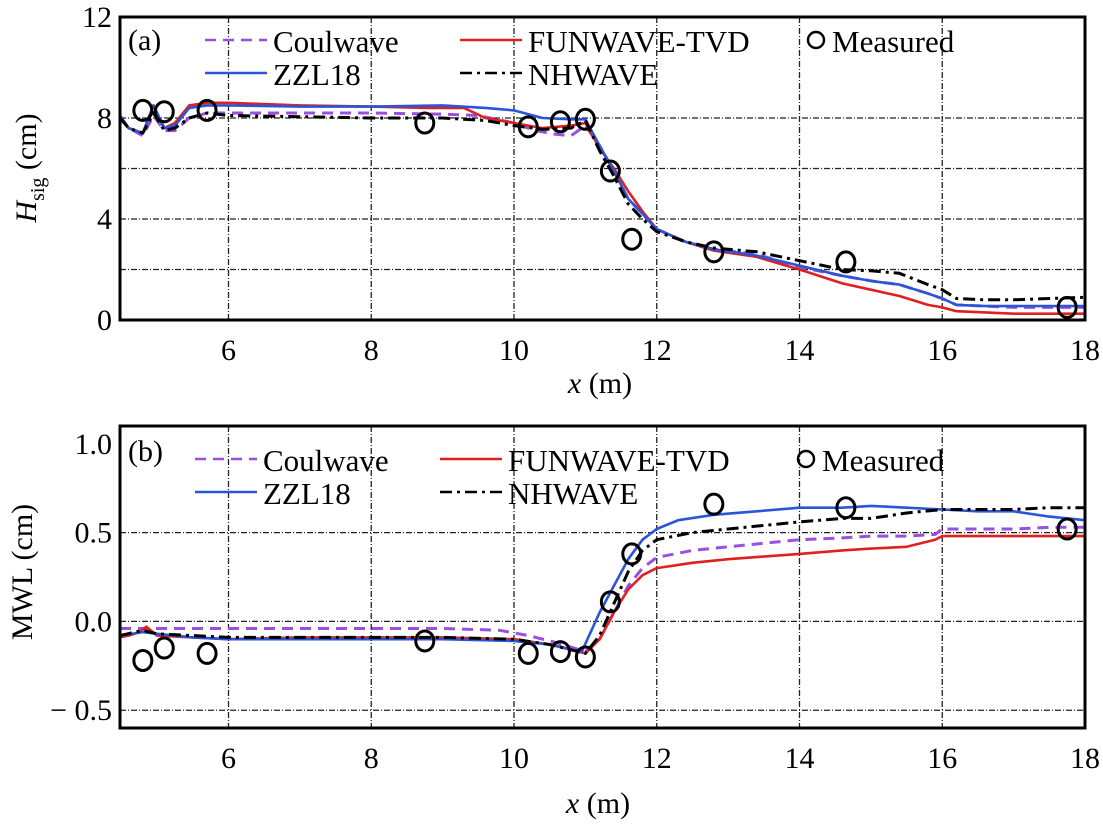 The width and height of the screenshot is (1103, 824). What do you see at coordinates (38, 189) in the screenshot?
I see `y-axis-subscript: sig` at bounding box center [38, 189].